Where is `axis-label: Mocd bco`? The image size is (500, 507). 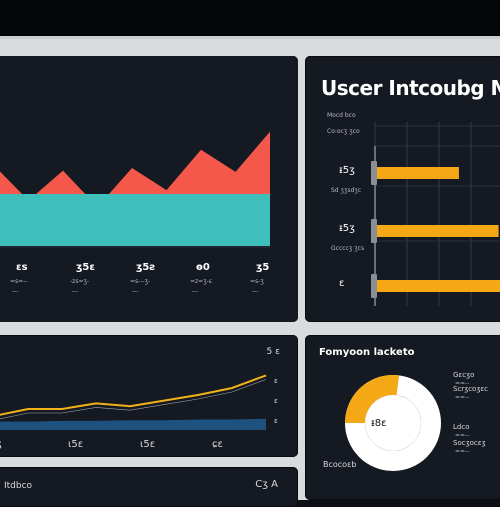
axis-label: Mocd bco is located at coordinates (341, 115).